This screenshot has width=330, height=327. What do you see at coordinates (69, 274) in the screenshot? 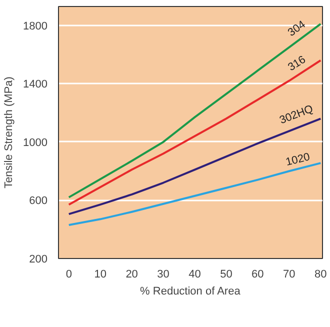
I see `x-tick-label: 0` at bounding box center [69, 274].